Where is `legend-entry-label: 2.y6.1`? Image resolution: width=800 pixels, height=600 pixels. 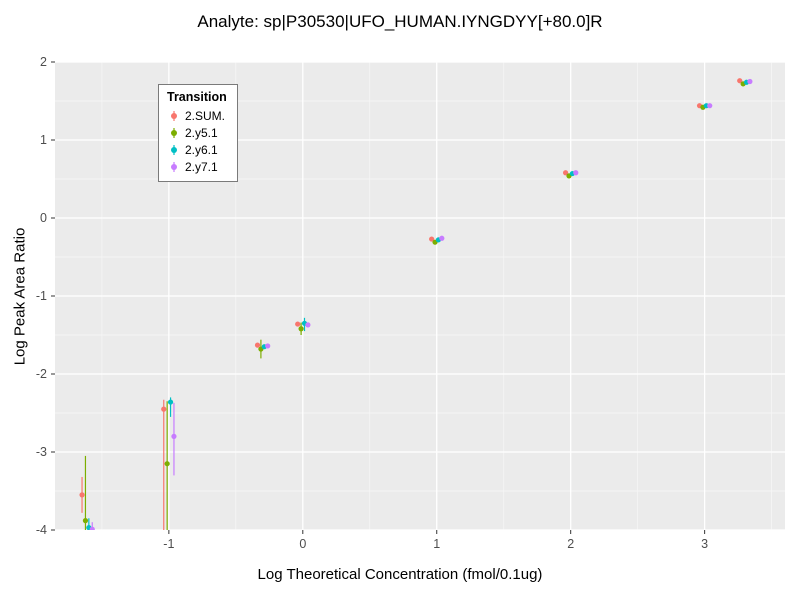 legend-entry-label: 2.y6.1 is located at coordinates (201, 149).